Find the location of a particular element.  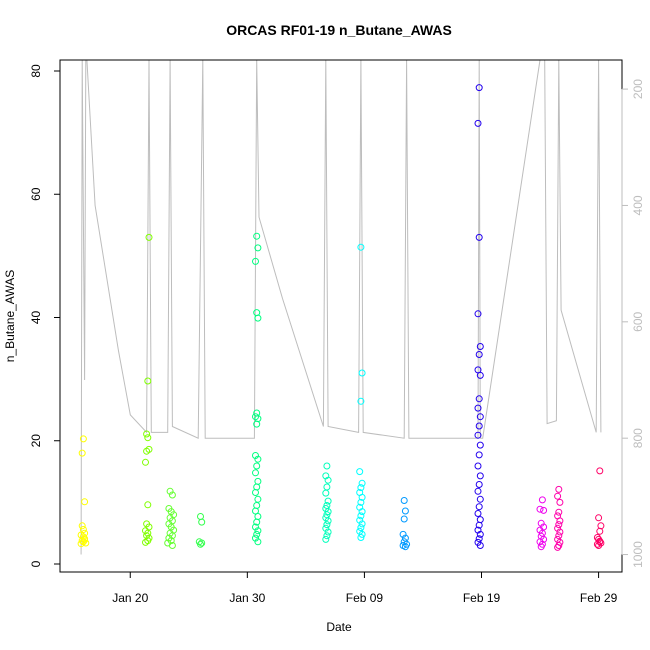

y-tick-label: 20 is located at coordinates (36, 441).